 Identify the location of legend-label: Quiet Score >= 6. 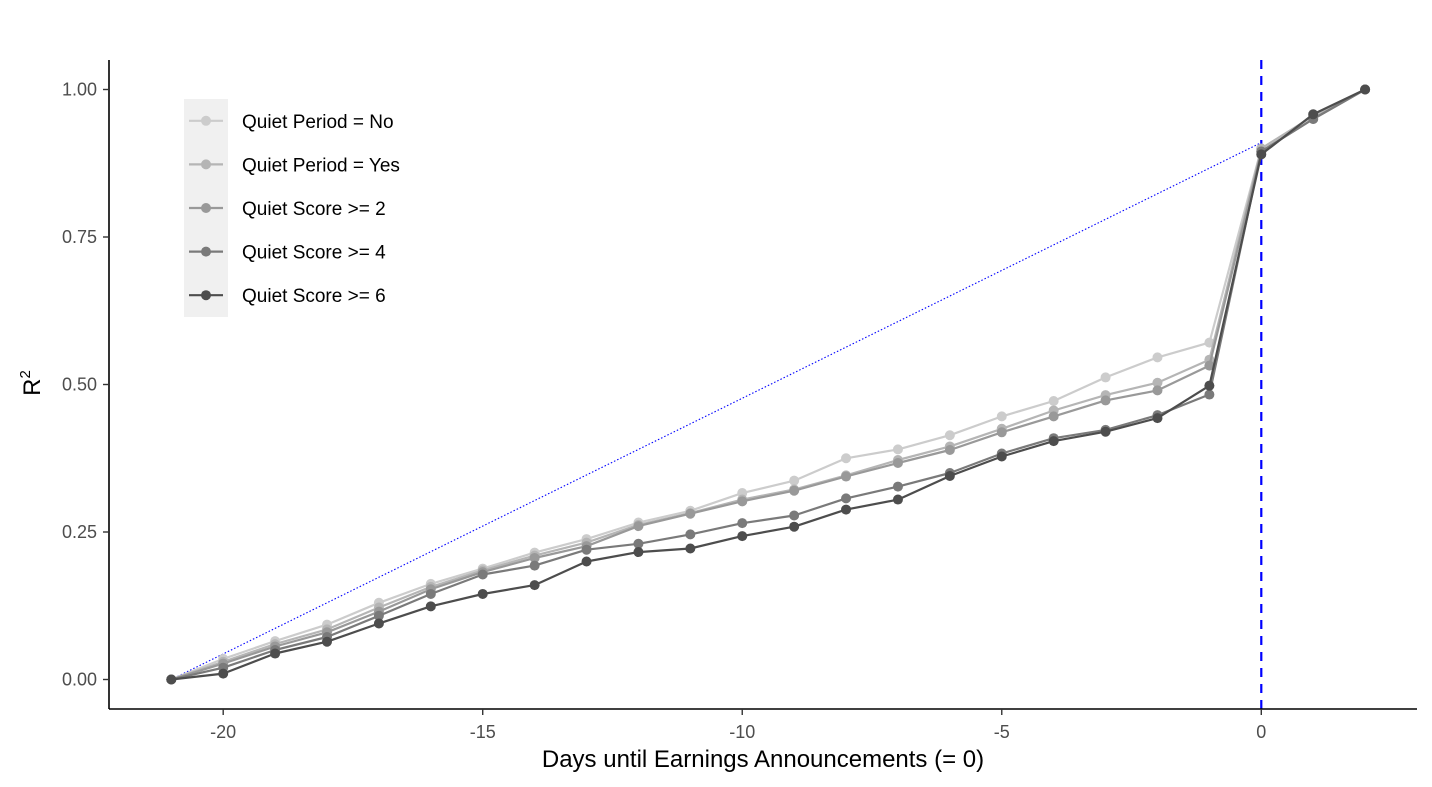
(314, 296).